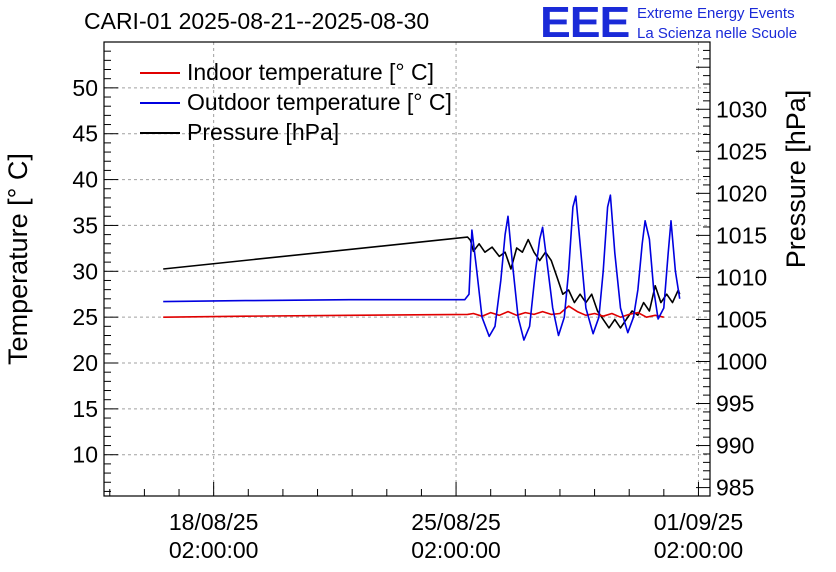 Image resolution: width=836 pixels, height=572 pixels. I want to click on series-line-indoor, so click(413, 312).